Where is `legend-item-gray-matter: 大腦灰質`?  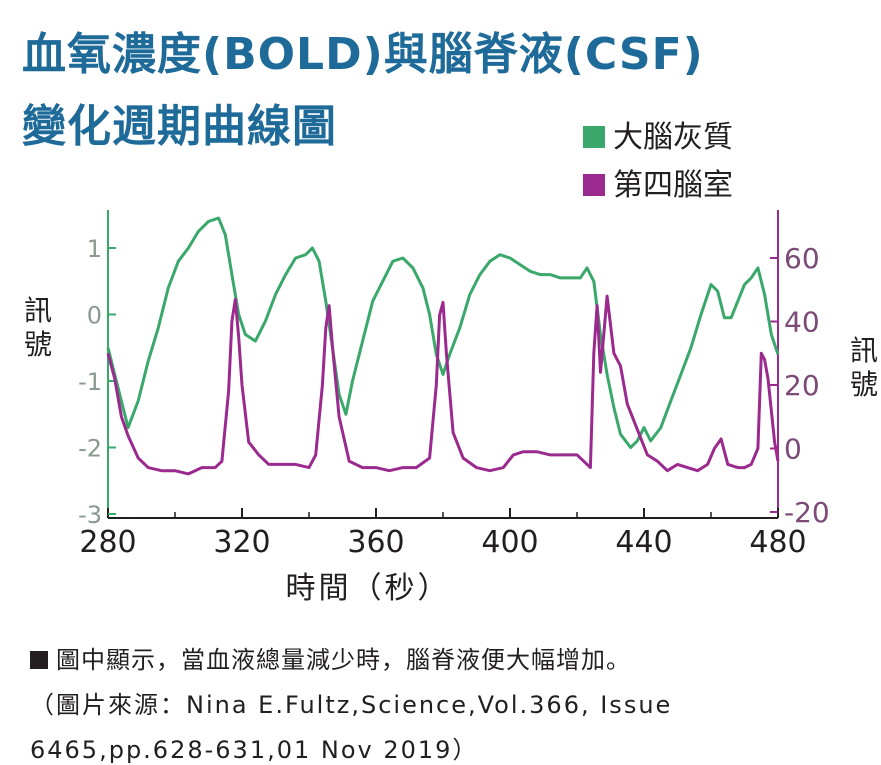
legend-item-gray-matter: 大腦灰質 is located at coordinates (658, 134).